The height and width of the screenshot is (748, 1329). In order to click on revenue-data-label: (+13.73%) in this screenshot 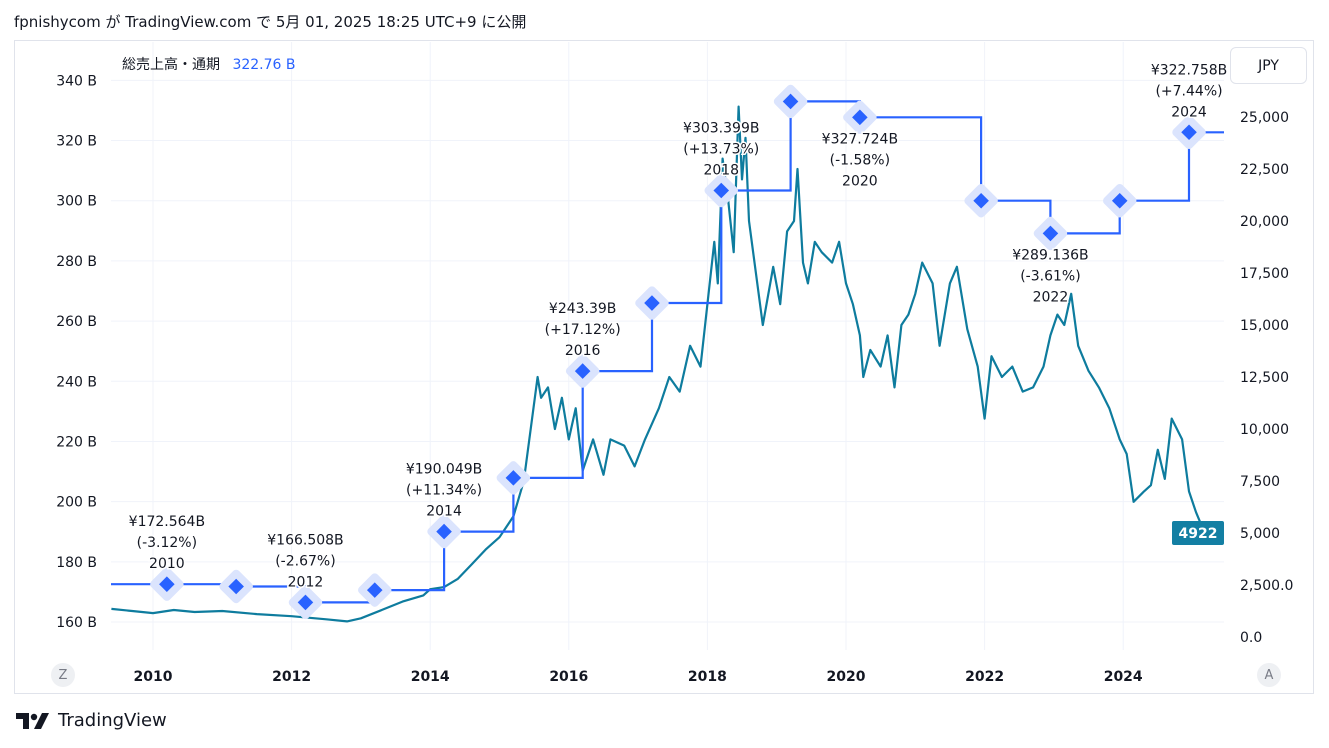, I will do `click(721, 150)`.